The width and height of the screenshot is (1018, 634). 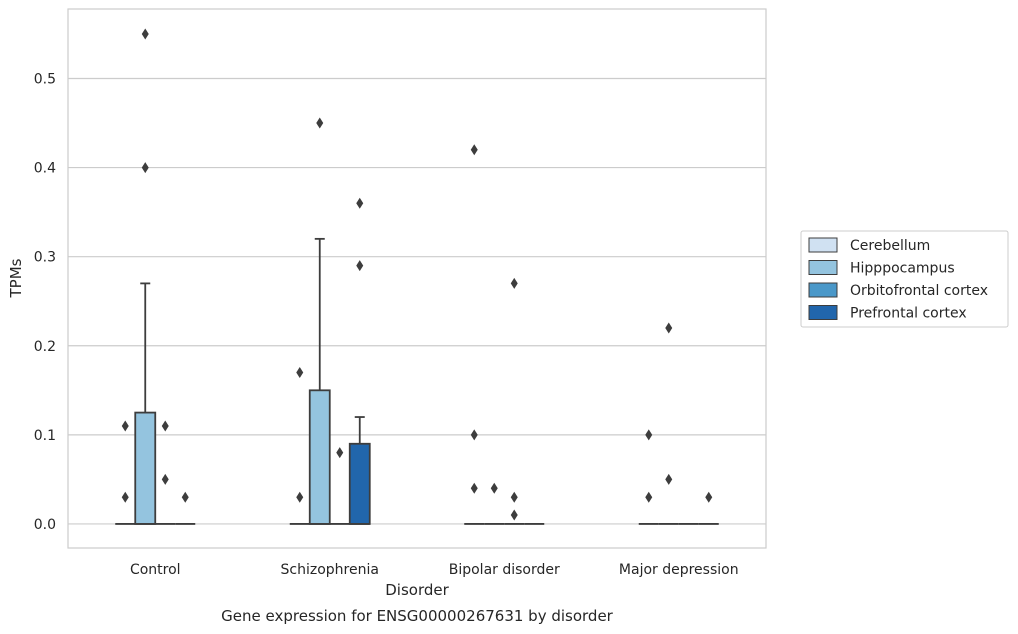 What do you see at coordinates (45, 79) in the screenshot?
I see `y-tick-label: 0.5` at bounding box center [45, 79].